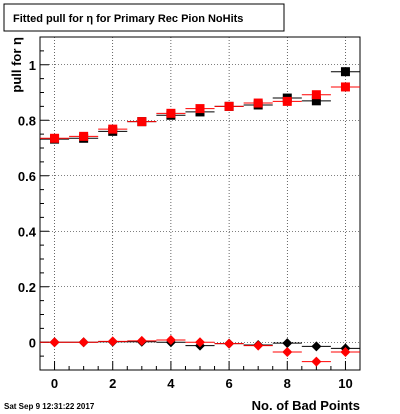  What do you see at coordinates (345, 383) in the screenshot?
I see `x-tick-label: 10` at bounding box center [345, 383].